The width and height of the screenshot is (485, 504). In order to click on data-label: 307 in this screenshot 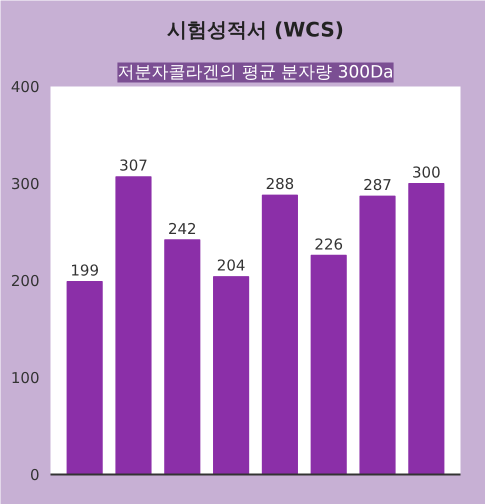, I will do `click(133, 165)`.